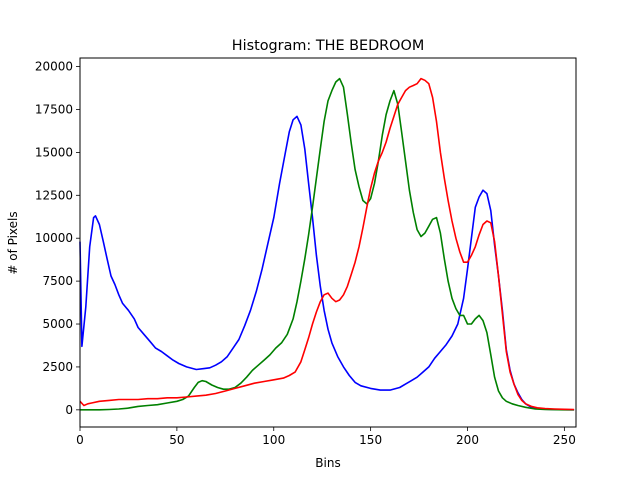 Image resolution: width=640 pixels, height=480 pixels. What do you see at coordinates (54, 152) in the screenshot?
I see `y-tick-label: 15000` at bounding box center [54, 152].